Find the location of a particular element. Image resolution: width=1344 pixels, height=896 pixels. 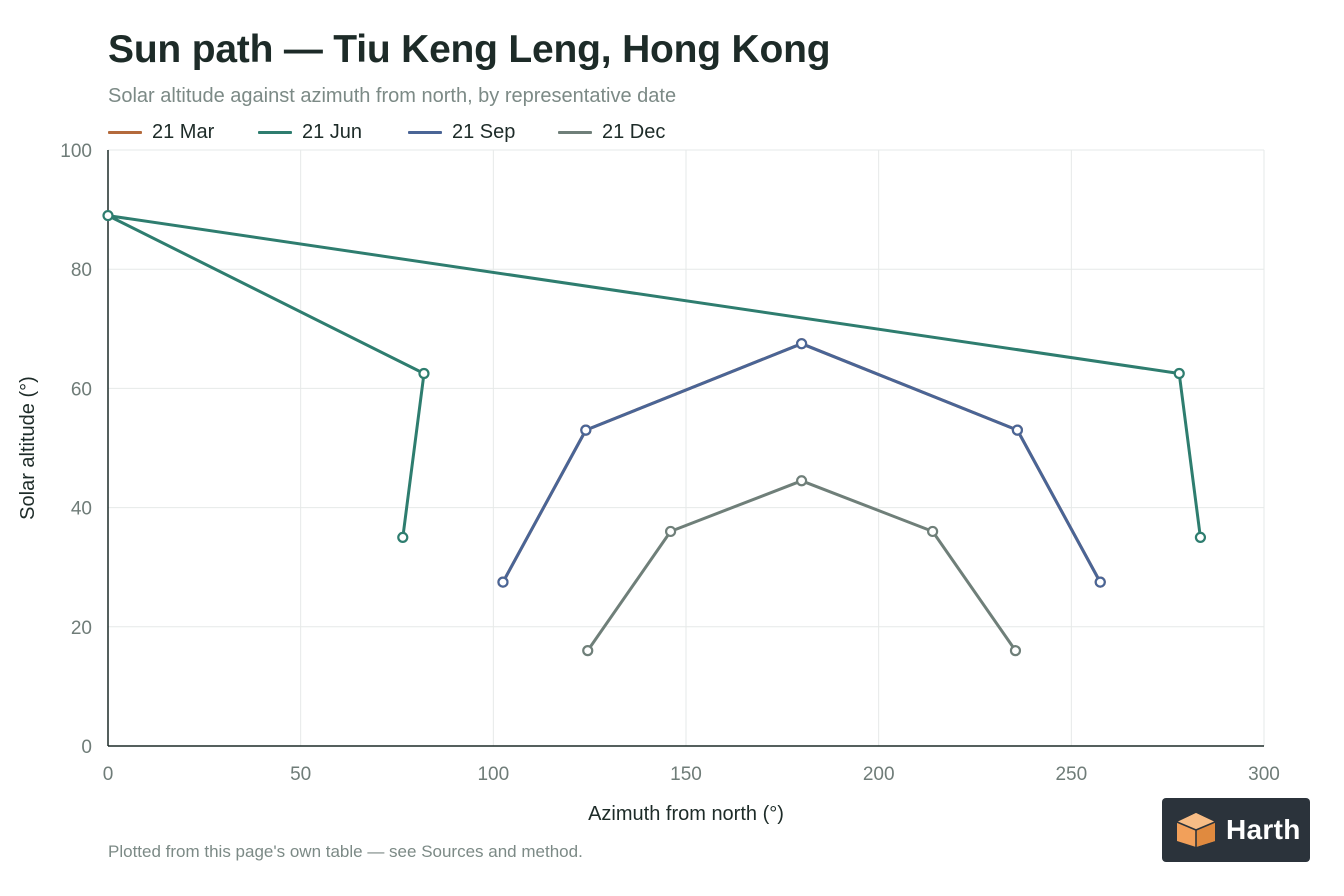

chart-title: Sun path — Tiu Keng Leng, Hong Kong is located at coordinates (469, 49).